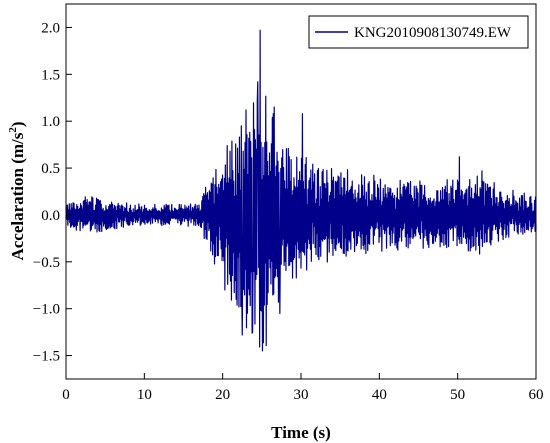  Describe the element at coordinates (46, 310) in the screenshot. I see `y-tick-label: −1.0` at that location.